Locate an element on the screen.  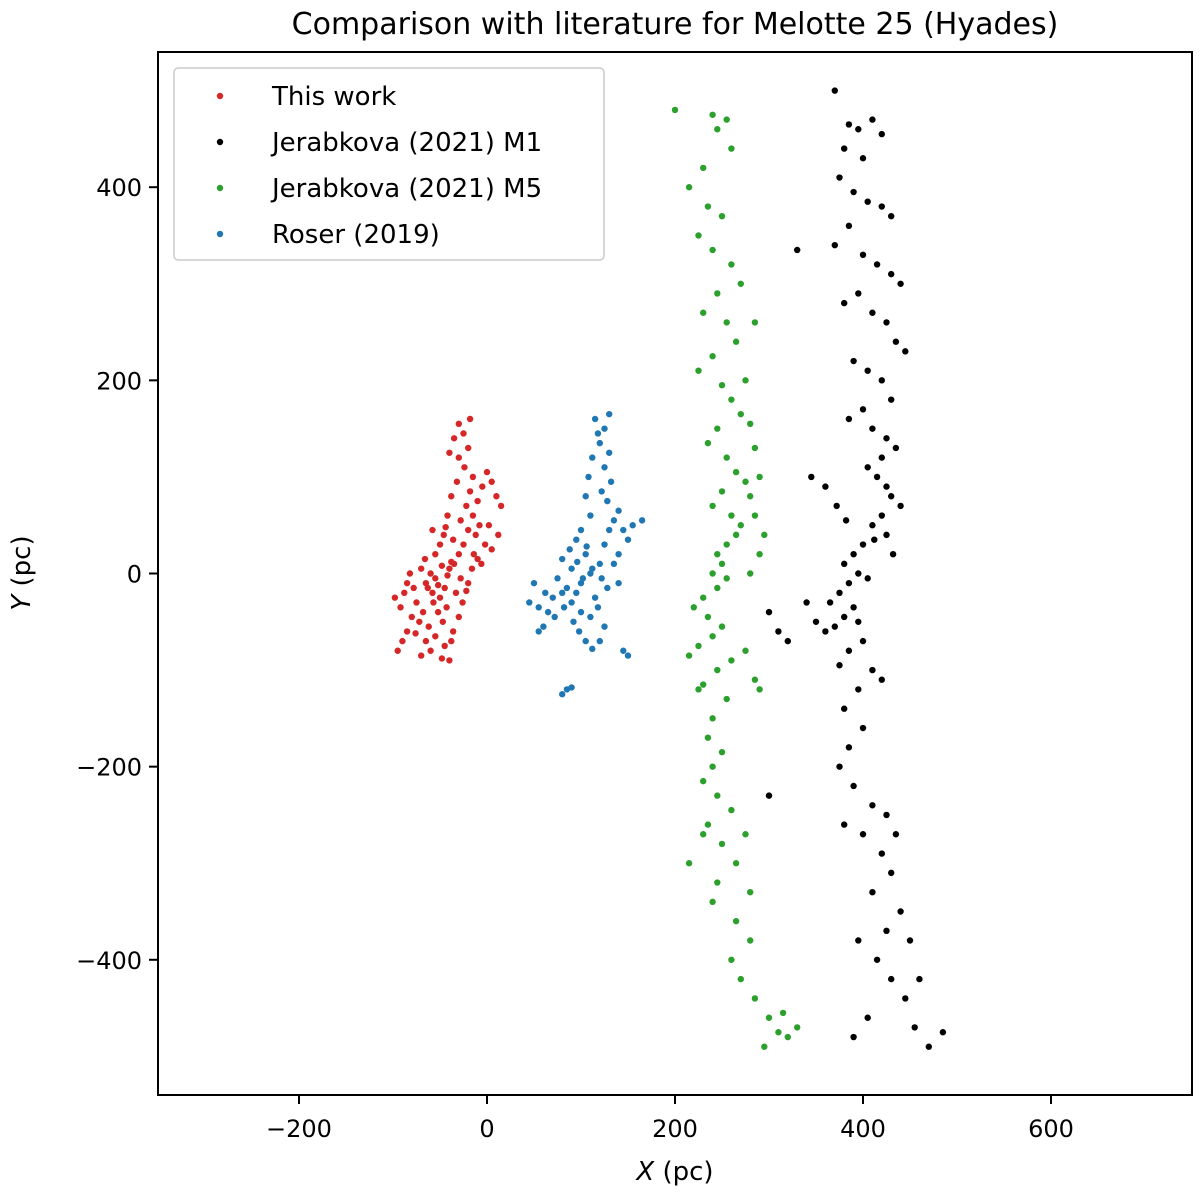
x-tick-label: −200 is located at coordinates (299, 1129).